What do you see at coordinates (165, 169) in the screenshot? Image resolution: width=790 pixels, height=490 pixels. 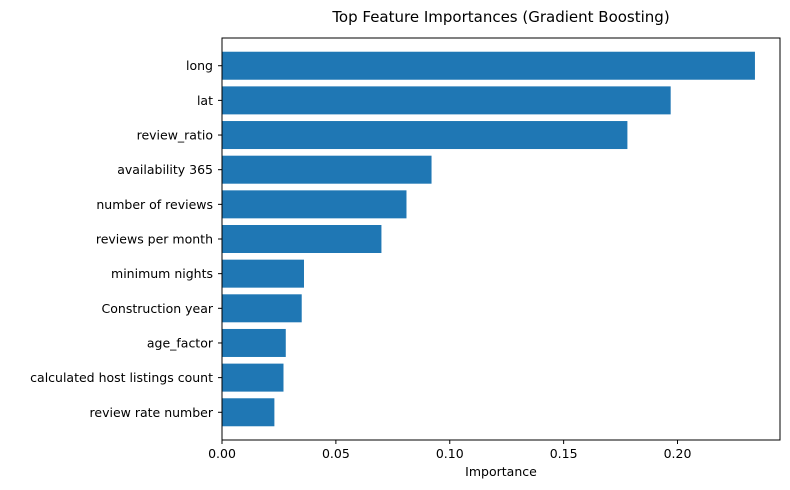 I see `y-tick-label-3: availability 365` at bounding box center [165, 169].